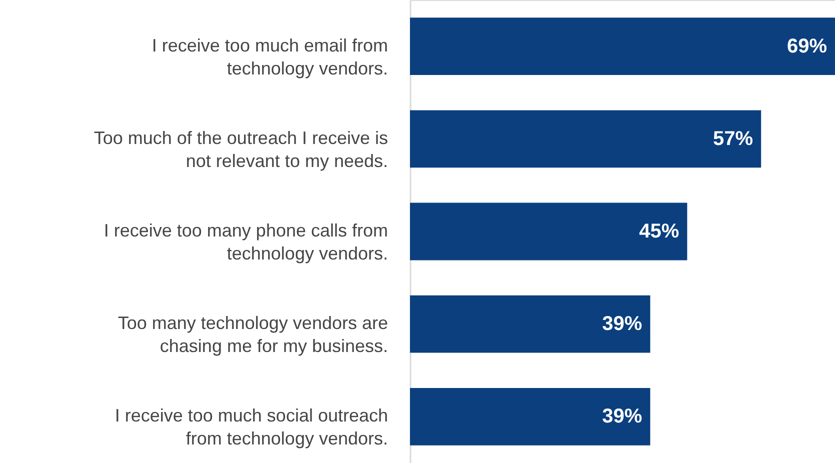  I want to click on y-tick-label: I receive too much social outreach from technology vendors., so click(251, 427).